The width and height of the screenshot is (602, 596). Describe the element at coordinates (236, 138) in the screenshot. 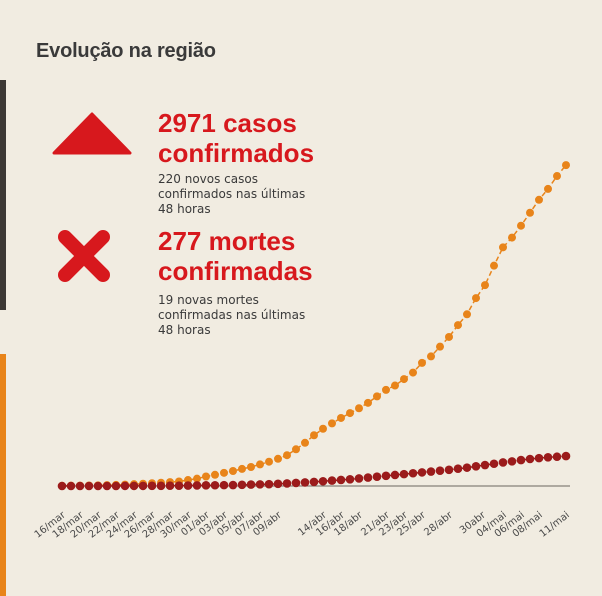

I see `cases-headline: 2971 casos confirmados` at that location.